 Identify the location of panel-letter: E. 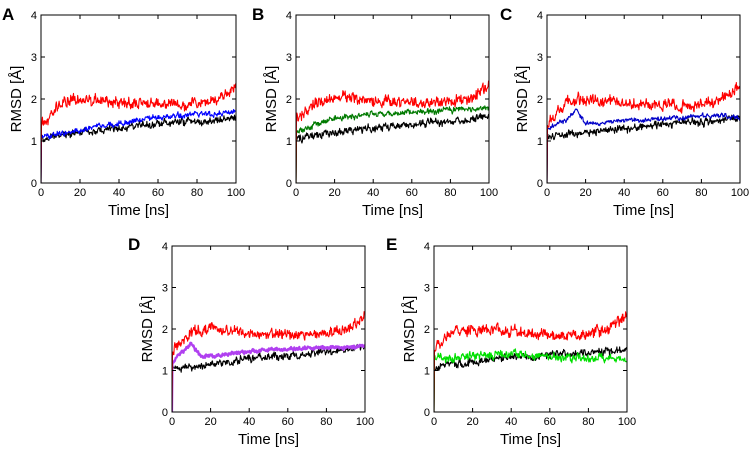
(391, 244).